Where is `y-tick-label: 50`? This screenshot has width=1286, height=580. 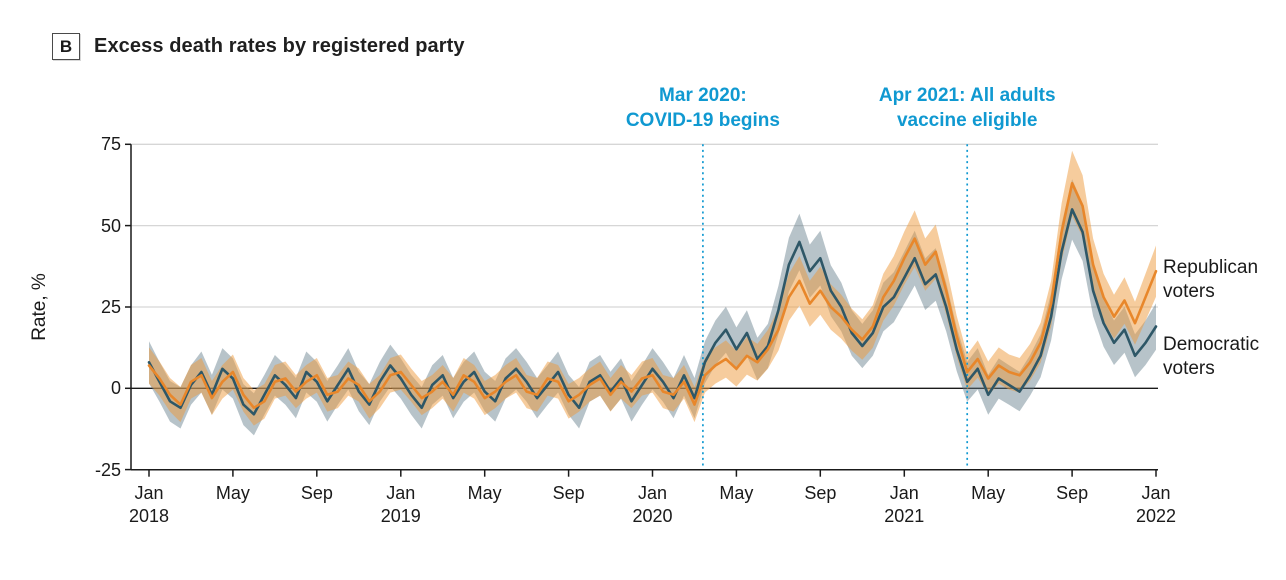
y-tick-label: 50 is located at coordinates (110, 225).